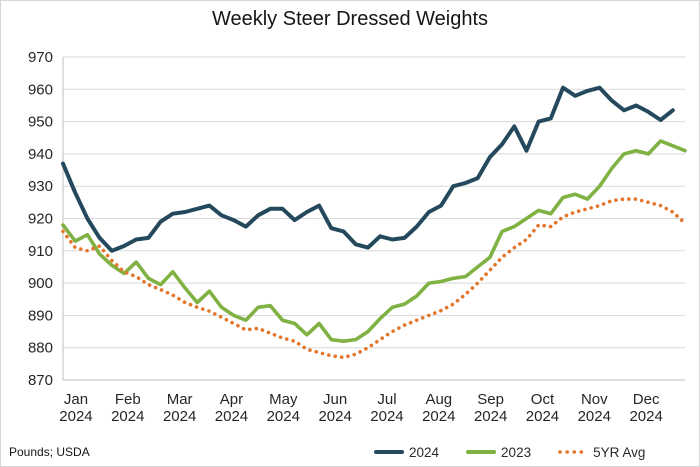 This screenshot has width=700, height=467. What do you see at coordinates (350, 453) in the screenshot?
I see `chart-footer: Pounds; USDA 2024 2023 5YR Avg` at bounding box center [350, 453].